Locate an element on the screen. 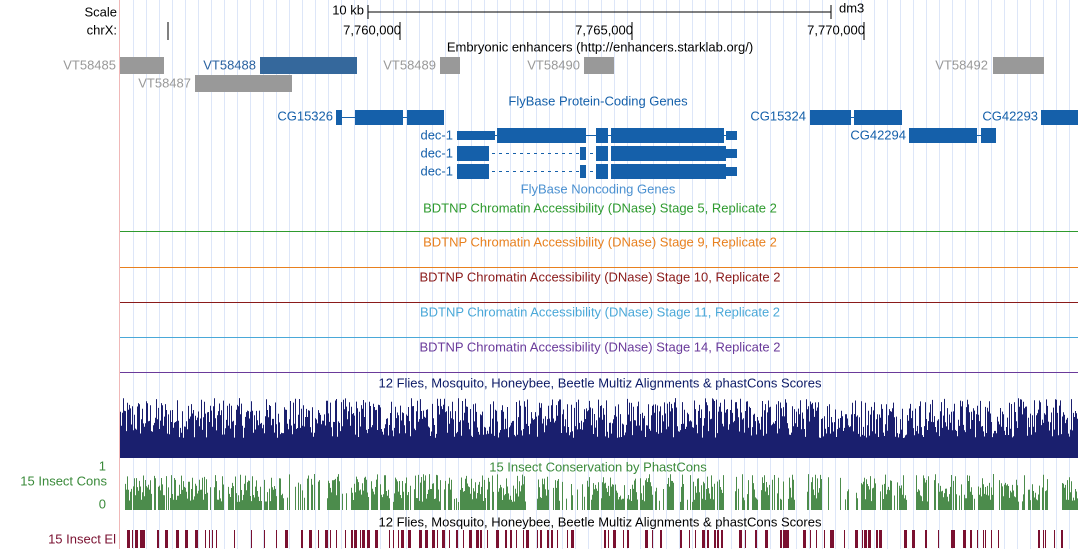 The height and width of the screenshot is (549, 1078). gene-label: CG42294 is located at coordinates (878, 134).